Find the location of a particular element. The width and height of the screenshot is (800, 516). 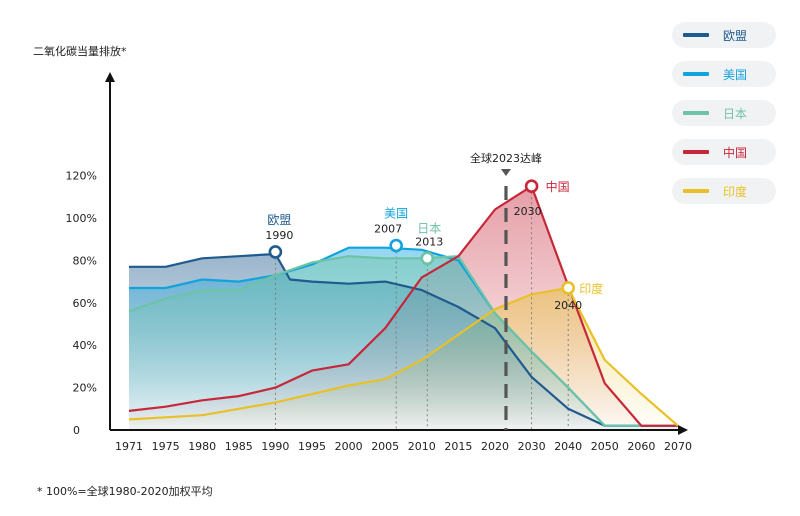

legend-label-japan: 日本 is located at coordinates (735, 113).